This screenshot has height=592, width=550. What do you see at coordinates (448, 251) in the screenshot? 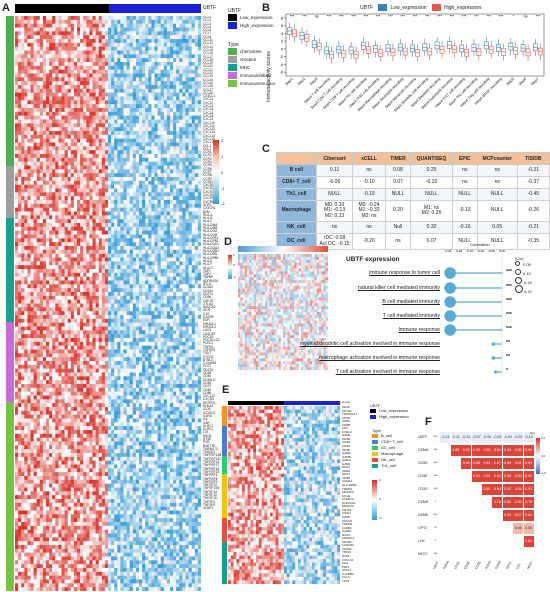
I see `corr-tick: -0.25` at bounding box center [448, 251].